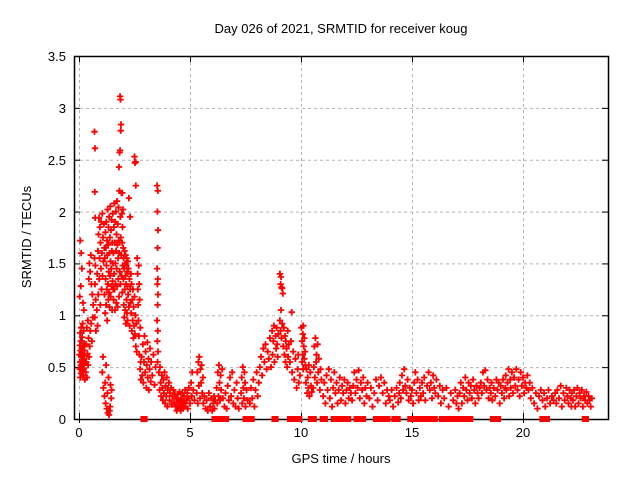  Describe the element at coordinates (62, 108) in the screenshot. I see `y-tick-label: 3` at that location.